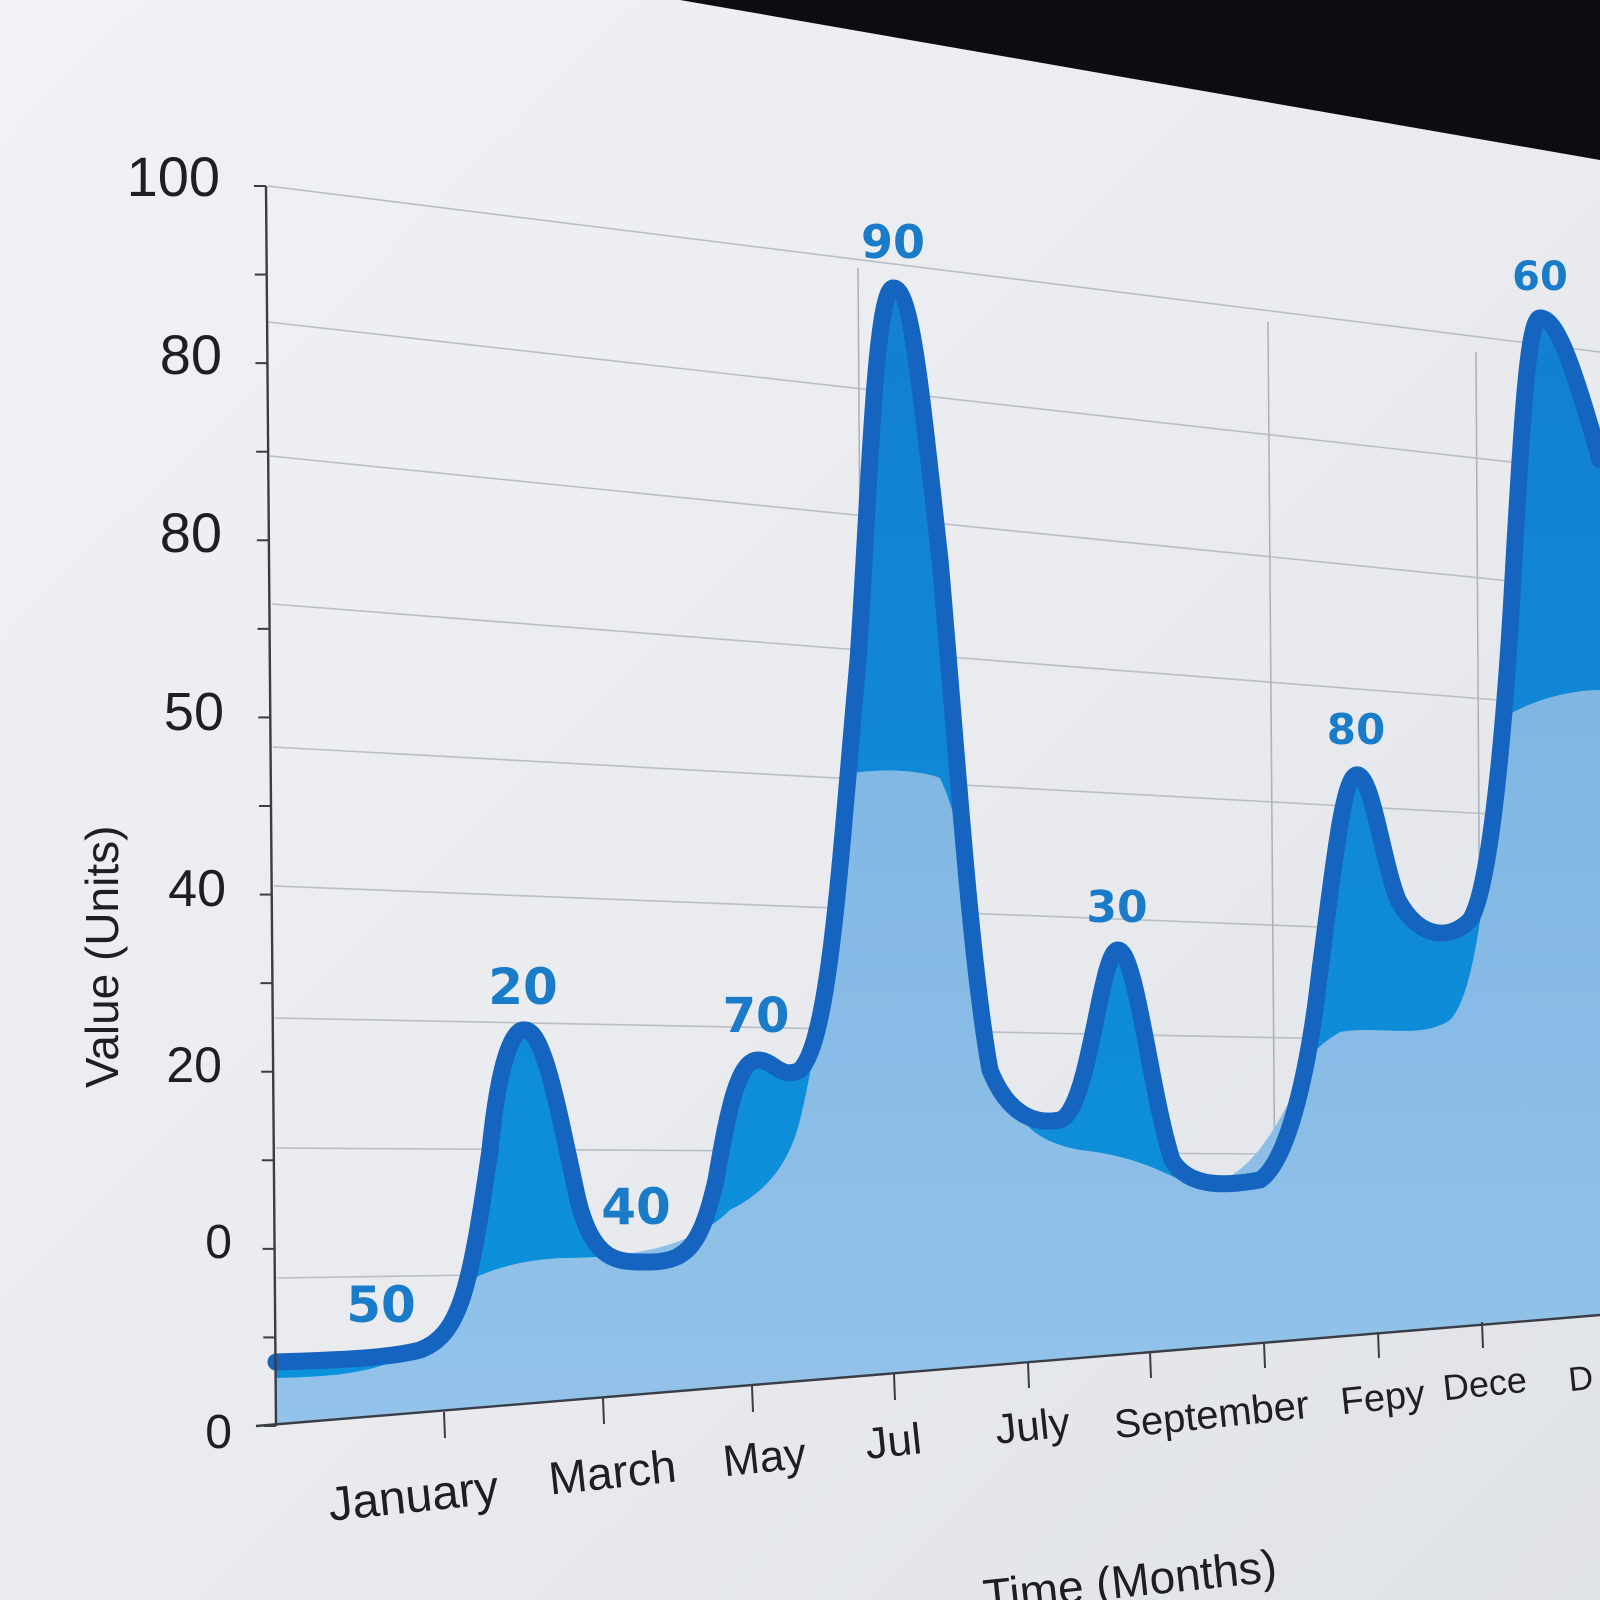 The width and height of the screenshot is (1600, 1600). What do you see at coordinates (765, 1457) in the screenshot?
I see `x-tick-label: May` at bounding box center [765, 1457].